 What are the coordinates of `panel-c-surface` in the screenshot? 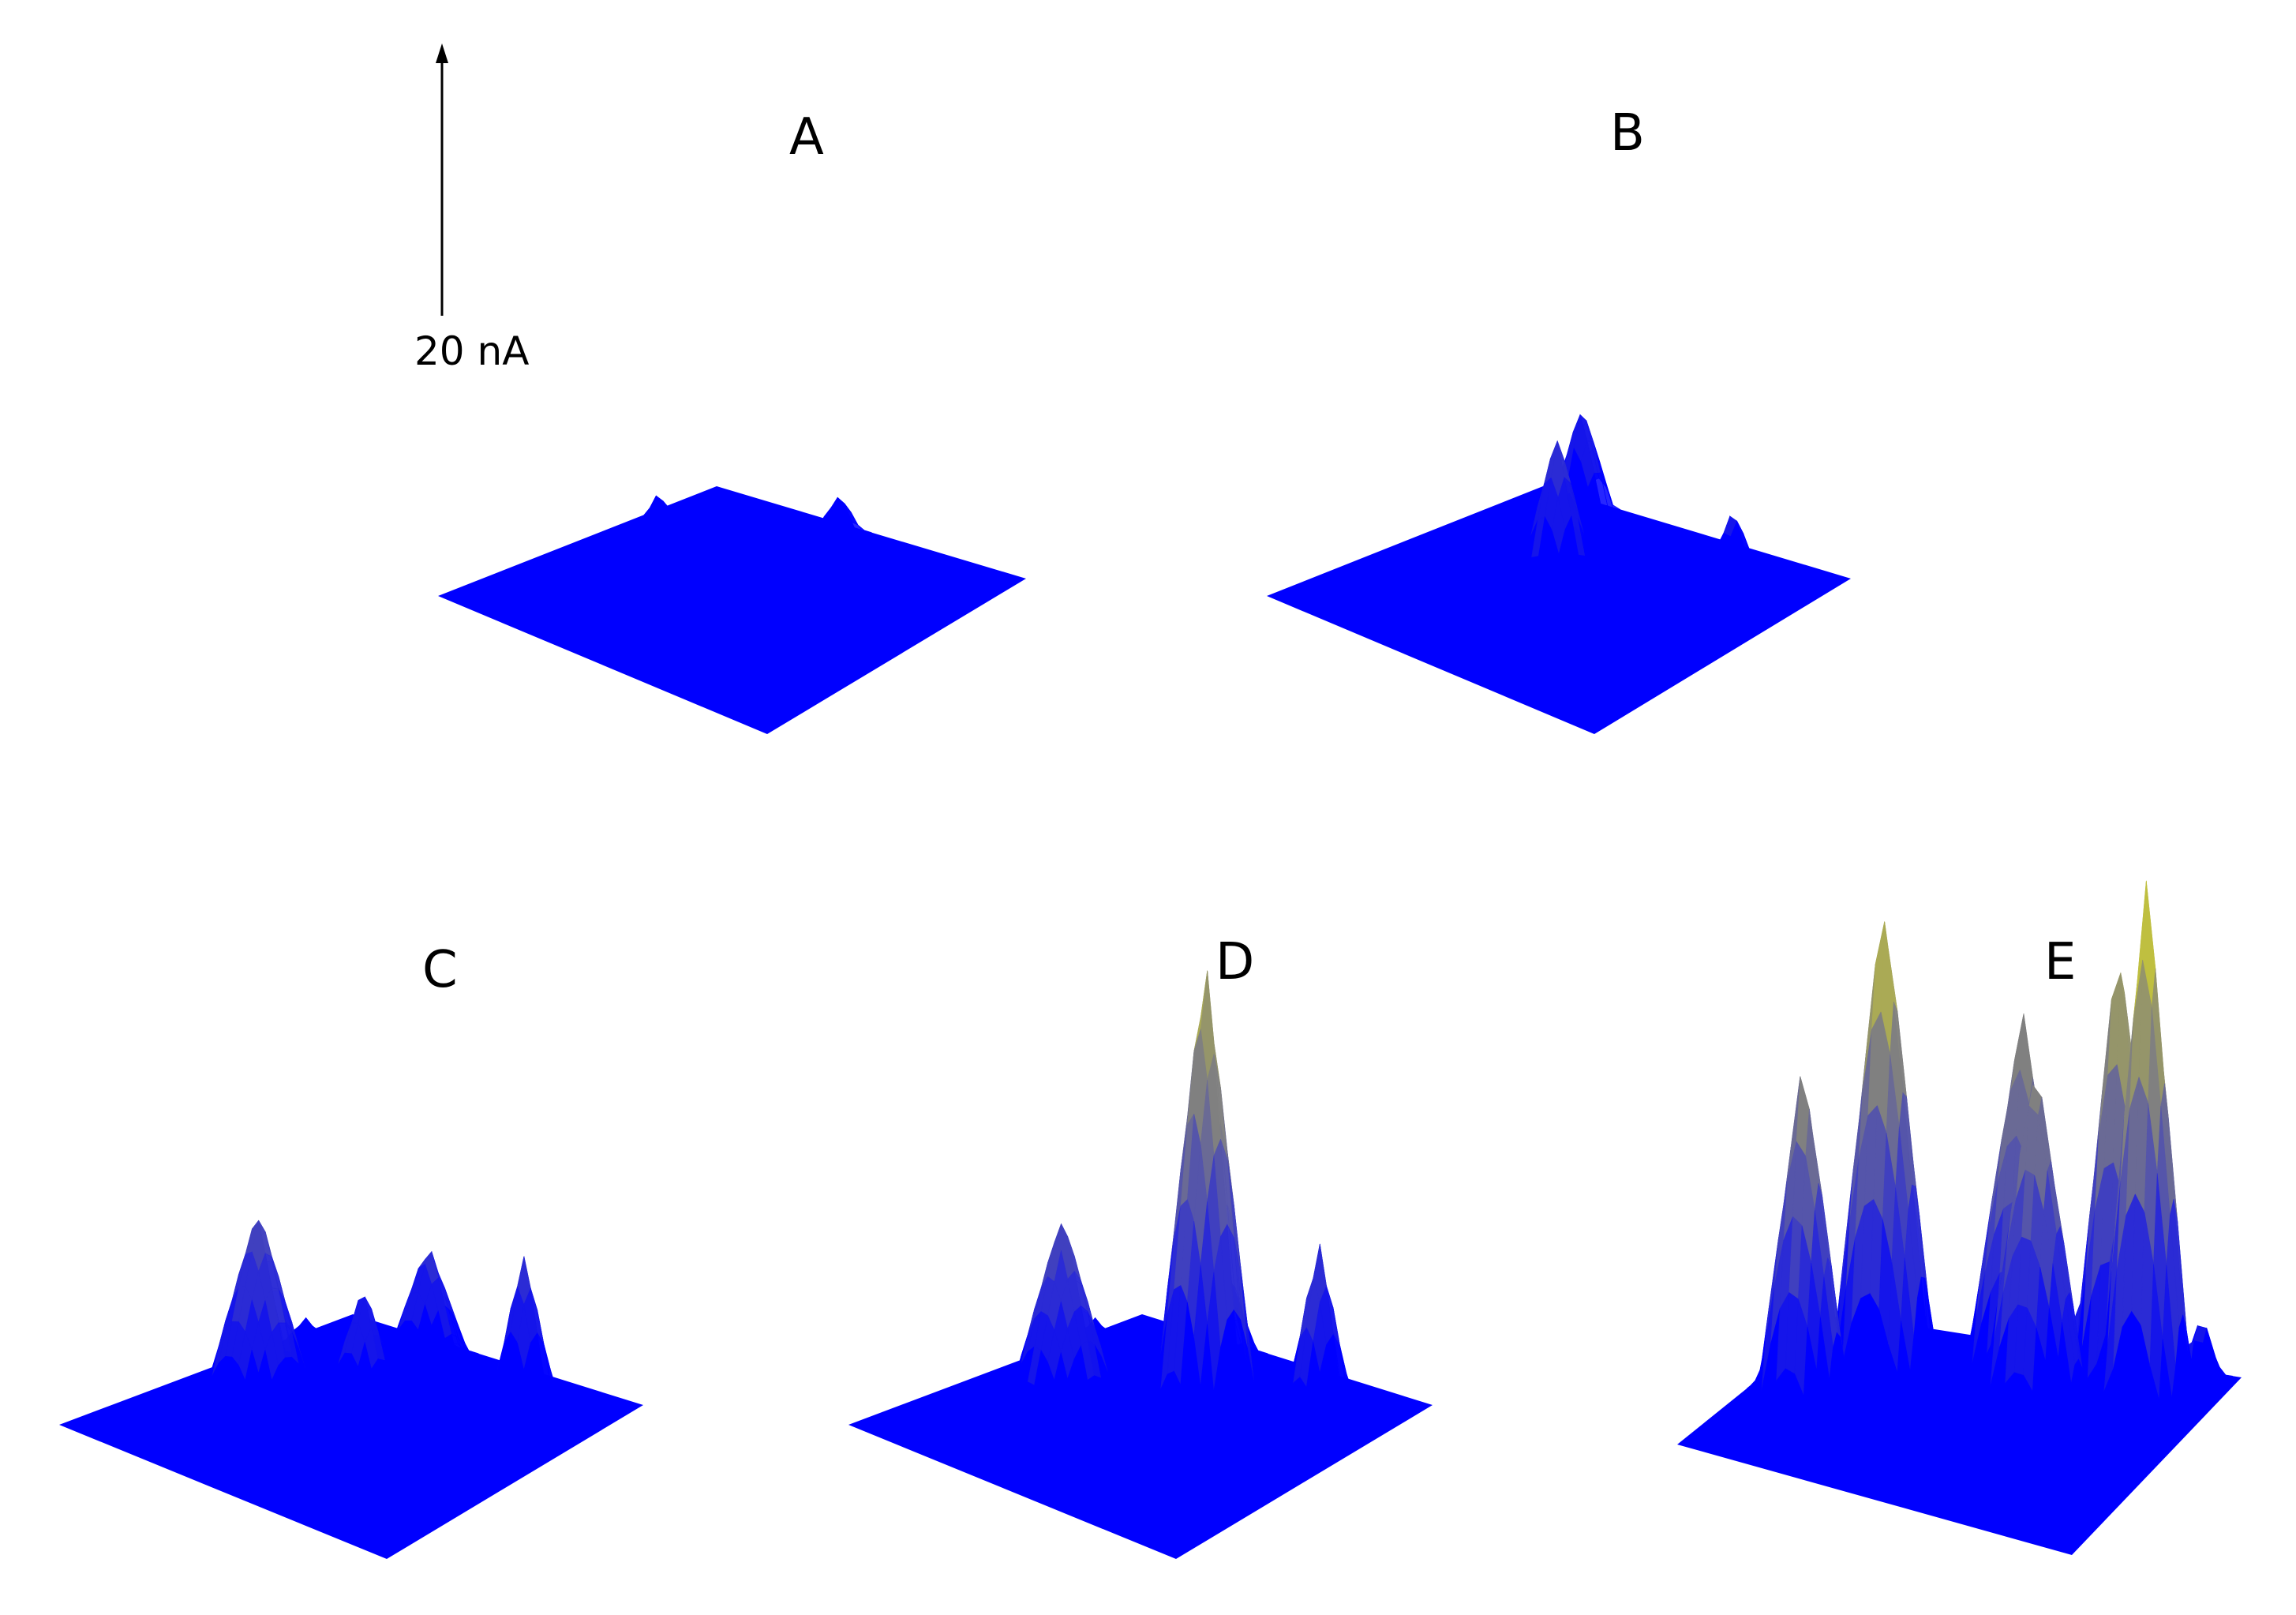 It's located at (351, 1389).